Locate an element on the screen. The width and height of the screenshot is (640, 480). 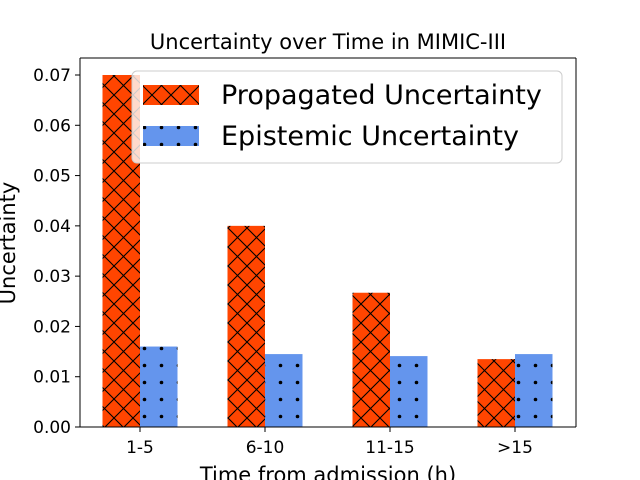
legend-swatch-propagated is located at coordinates (171, 95).